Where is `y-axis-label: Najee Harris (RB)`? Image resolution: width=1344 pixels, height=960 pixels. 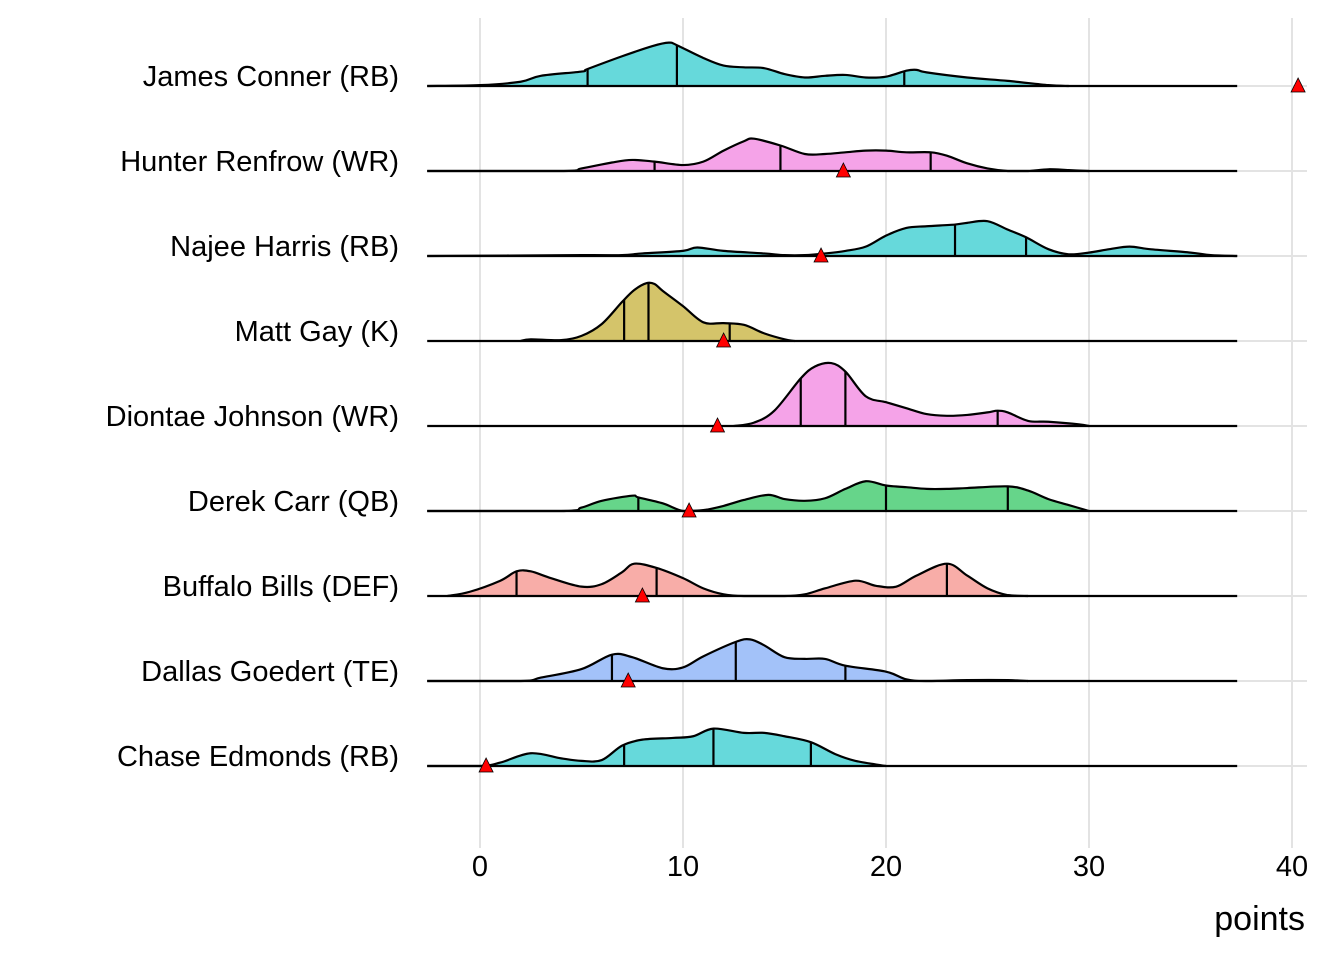
y-axis-label: Najee Harris (RB) is located at coordinates (284, 247).